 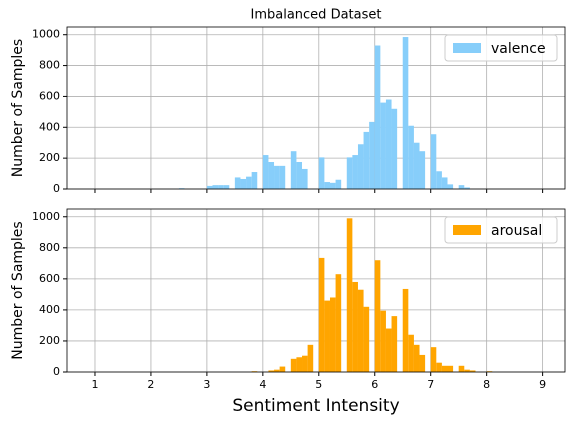 What do you see at coordinates (262, 384) in the screenshot?
I see `x-tick-label: 4` at bounding box center [262, 384].